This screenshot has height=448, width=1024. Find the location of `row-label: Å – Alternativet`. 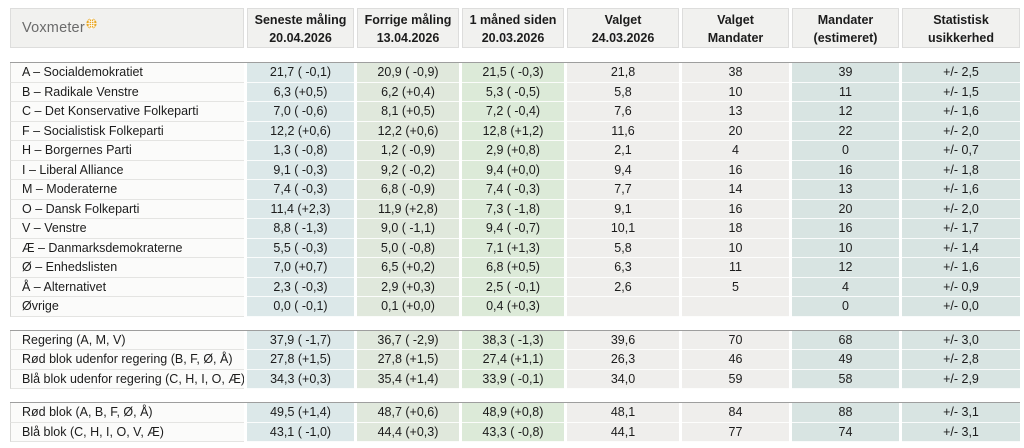

row-label: Å – Alternativet is located at coordinates (127, 287).